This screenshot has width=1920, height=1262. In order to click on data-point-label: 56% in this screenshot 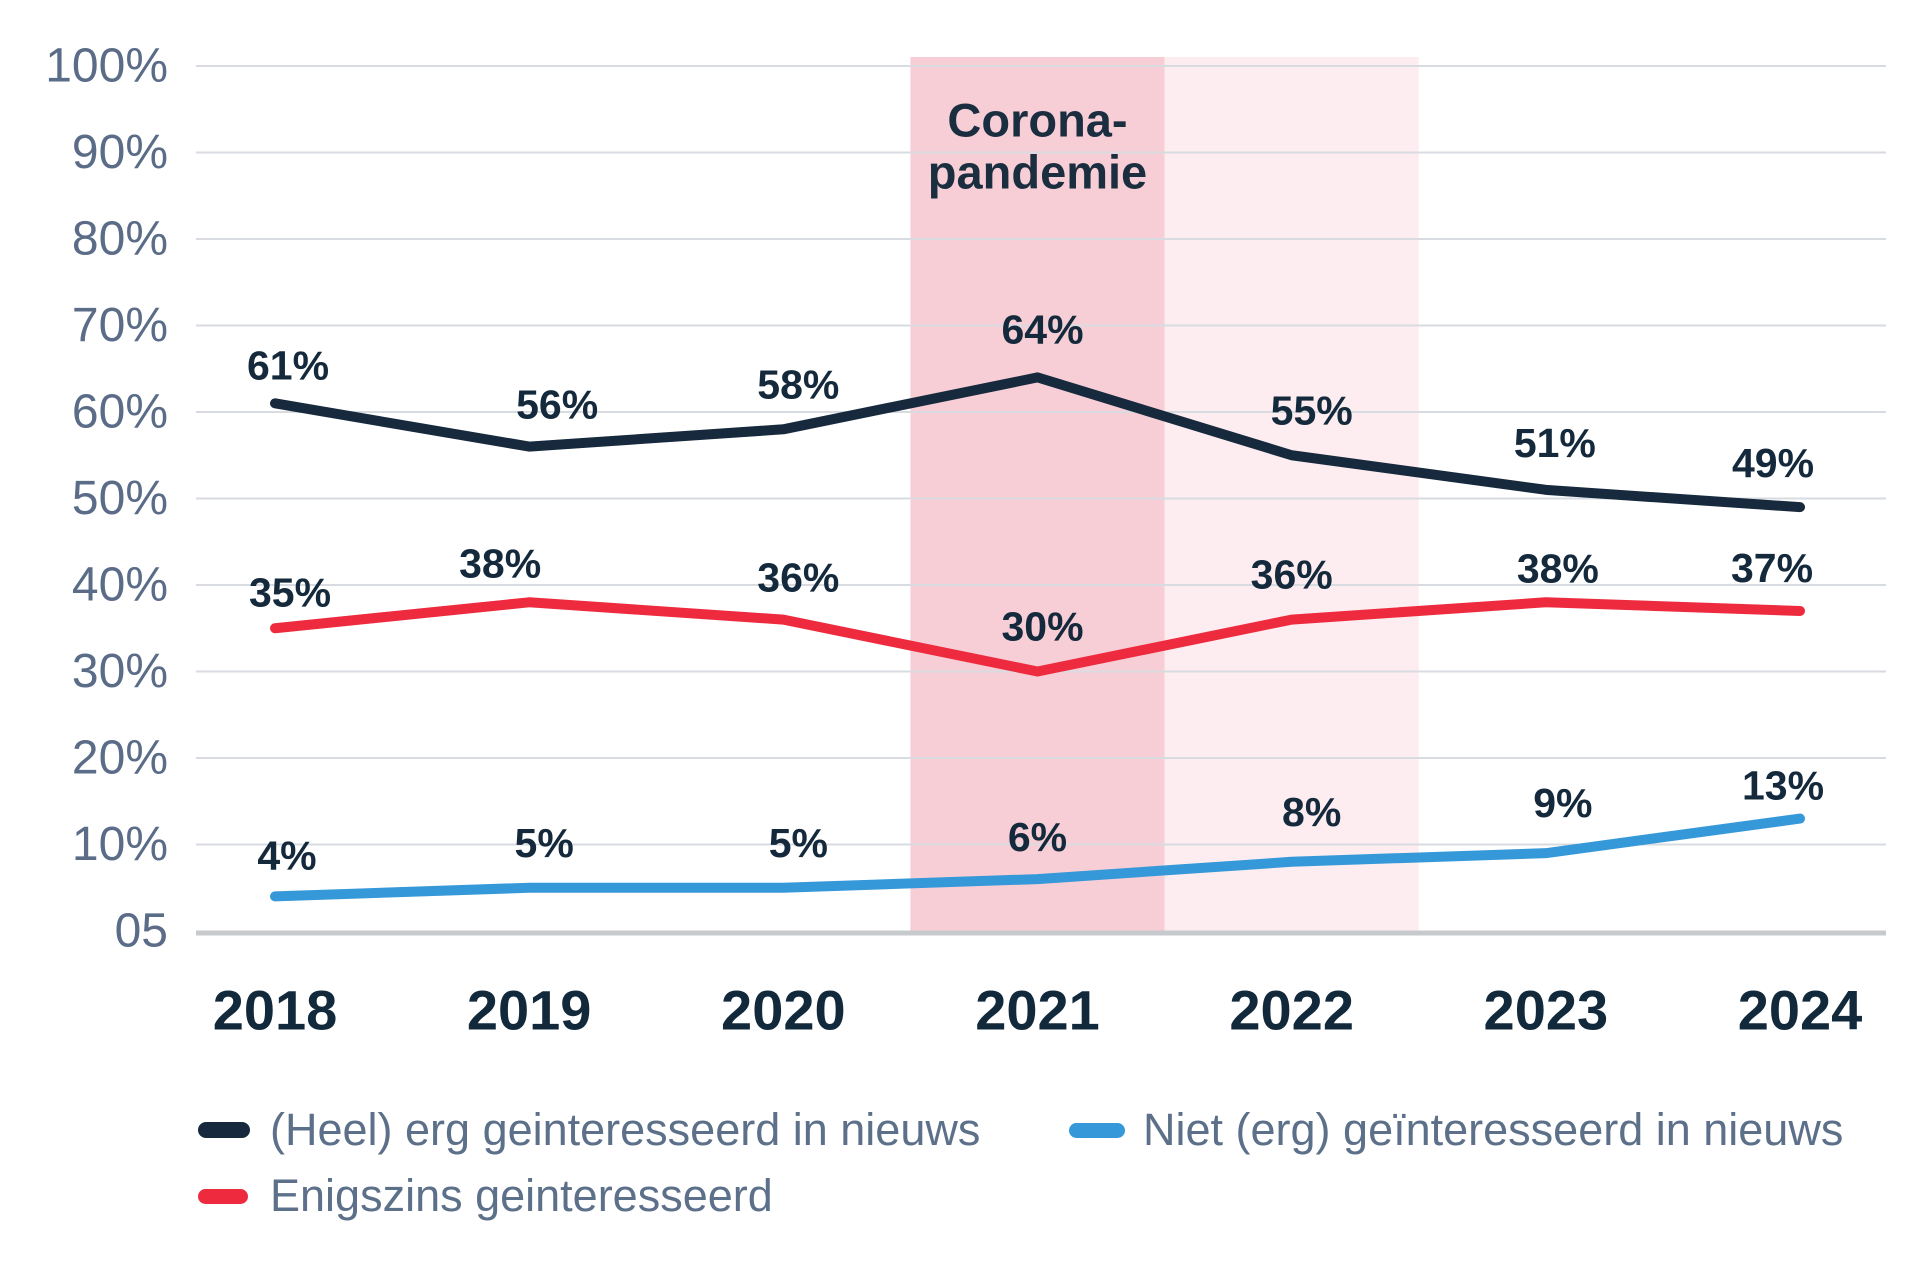, I will do `click(557, 405)`.